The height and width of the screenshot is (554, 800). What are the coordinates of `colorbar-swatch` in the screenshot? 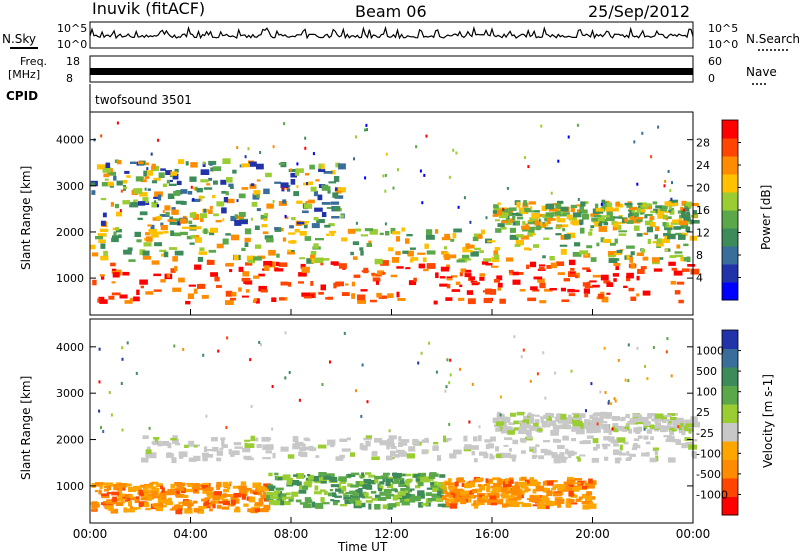 It's located at (730, 183).